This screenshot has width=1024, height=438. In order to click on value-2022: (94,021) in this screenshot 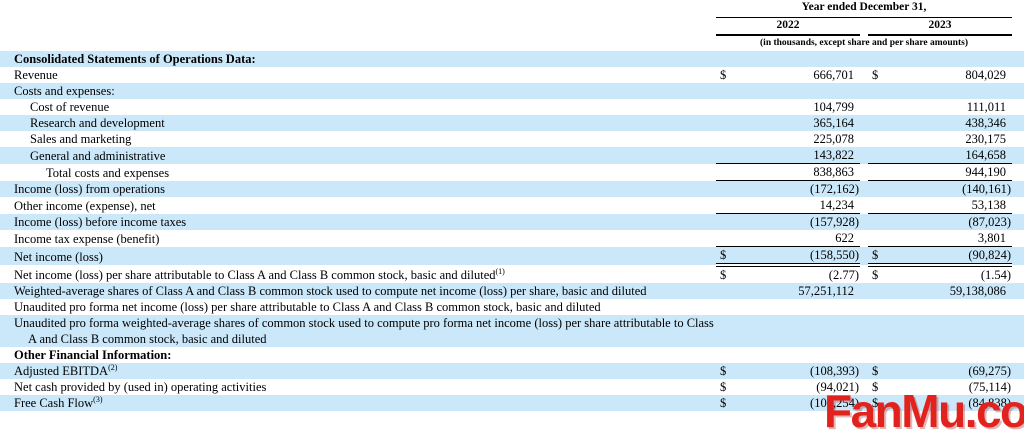, I will do `click(837, 387)`.